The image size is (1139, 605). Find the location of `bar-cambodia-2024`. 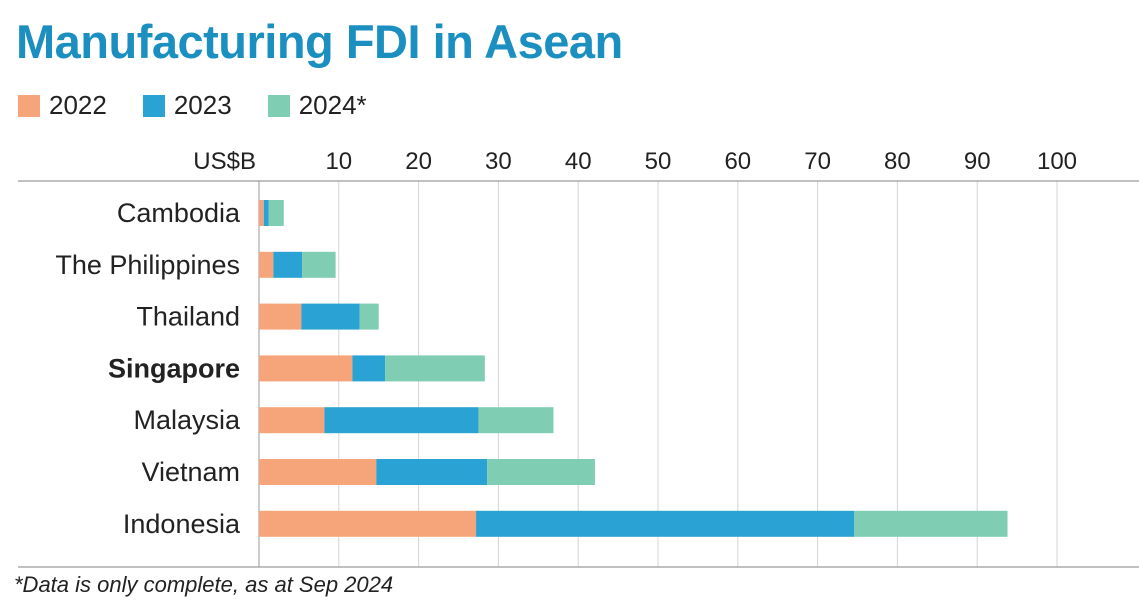

bar-cambodia-2024 is located at coordinates (276, 213).